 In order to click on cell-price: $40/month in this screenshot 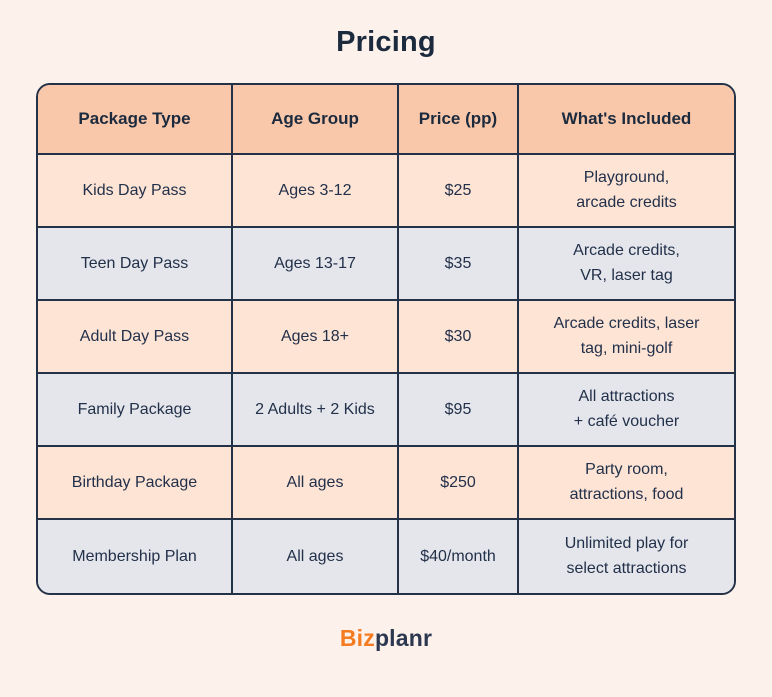, I will do `click(459, 556)`.